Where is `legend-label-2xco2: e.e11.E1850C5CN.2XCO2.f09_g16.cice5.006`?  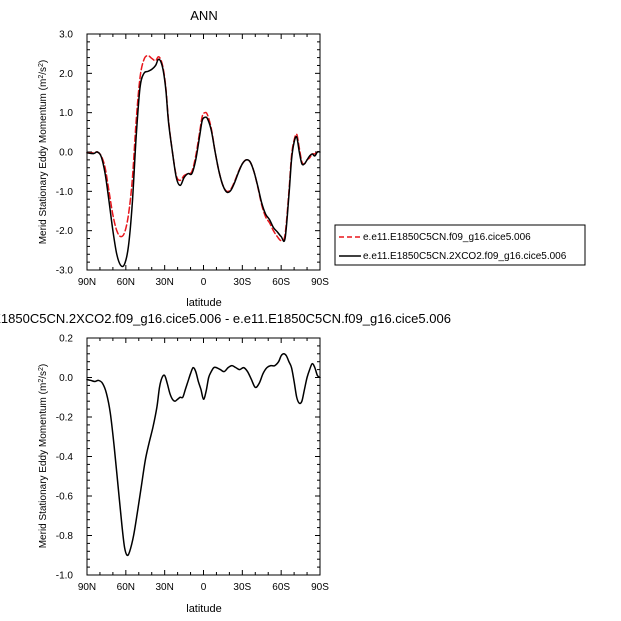
legend-label-2xco2: e.e11.E1850C5CN.2XCO2.f09_g16.cice5.006 is located at coordinates (465, 256).